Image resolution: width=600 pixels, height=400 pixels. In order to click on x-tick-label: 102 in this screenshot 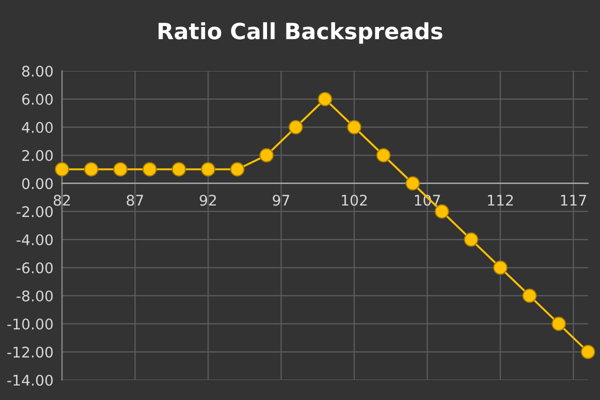, I will do `click(354, 200)`.